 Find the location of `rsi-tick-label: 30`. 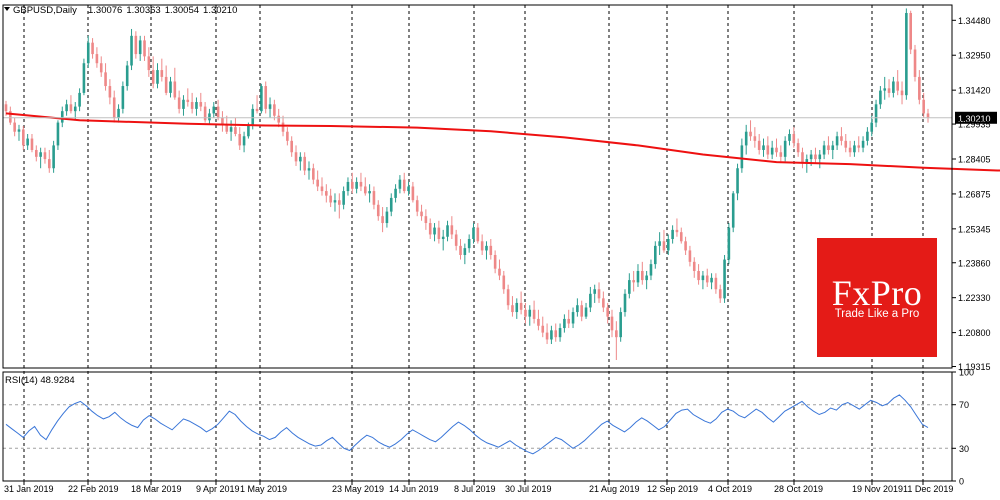

rsi-tick-label: 30 is located at coordinates (964, 449).